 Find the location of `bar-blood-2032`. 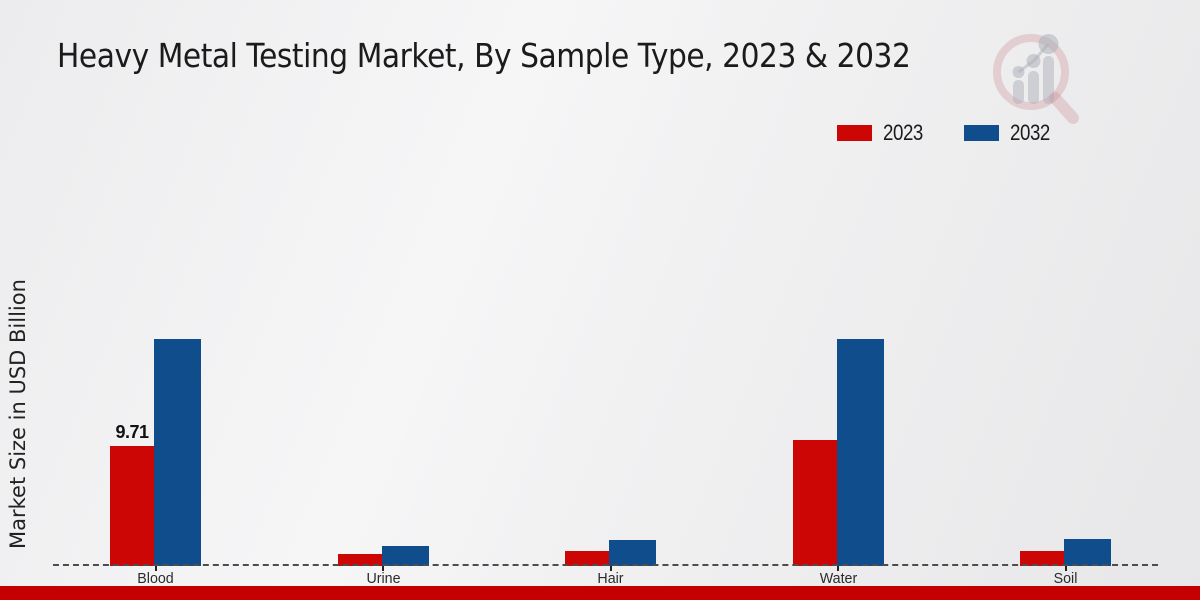

bar-blood-2032 is located at coordinates (177, 452).